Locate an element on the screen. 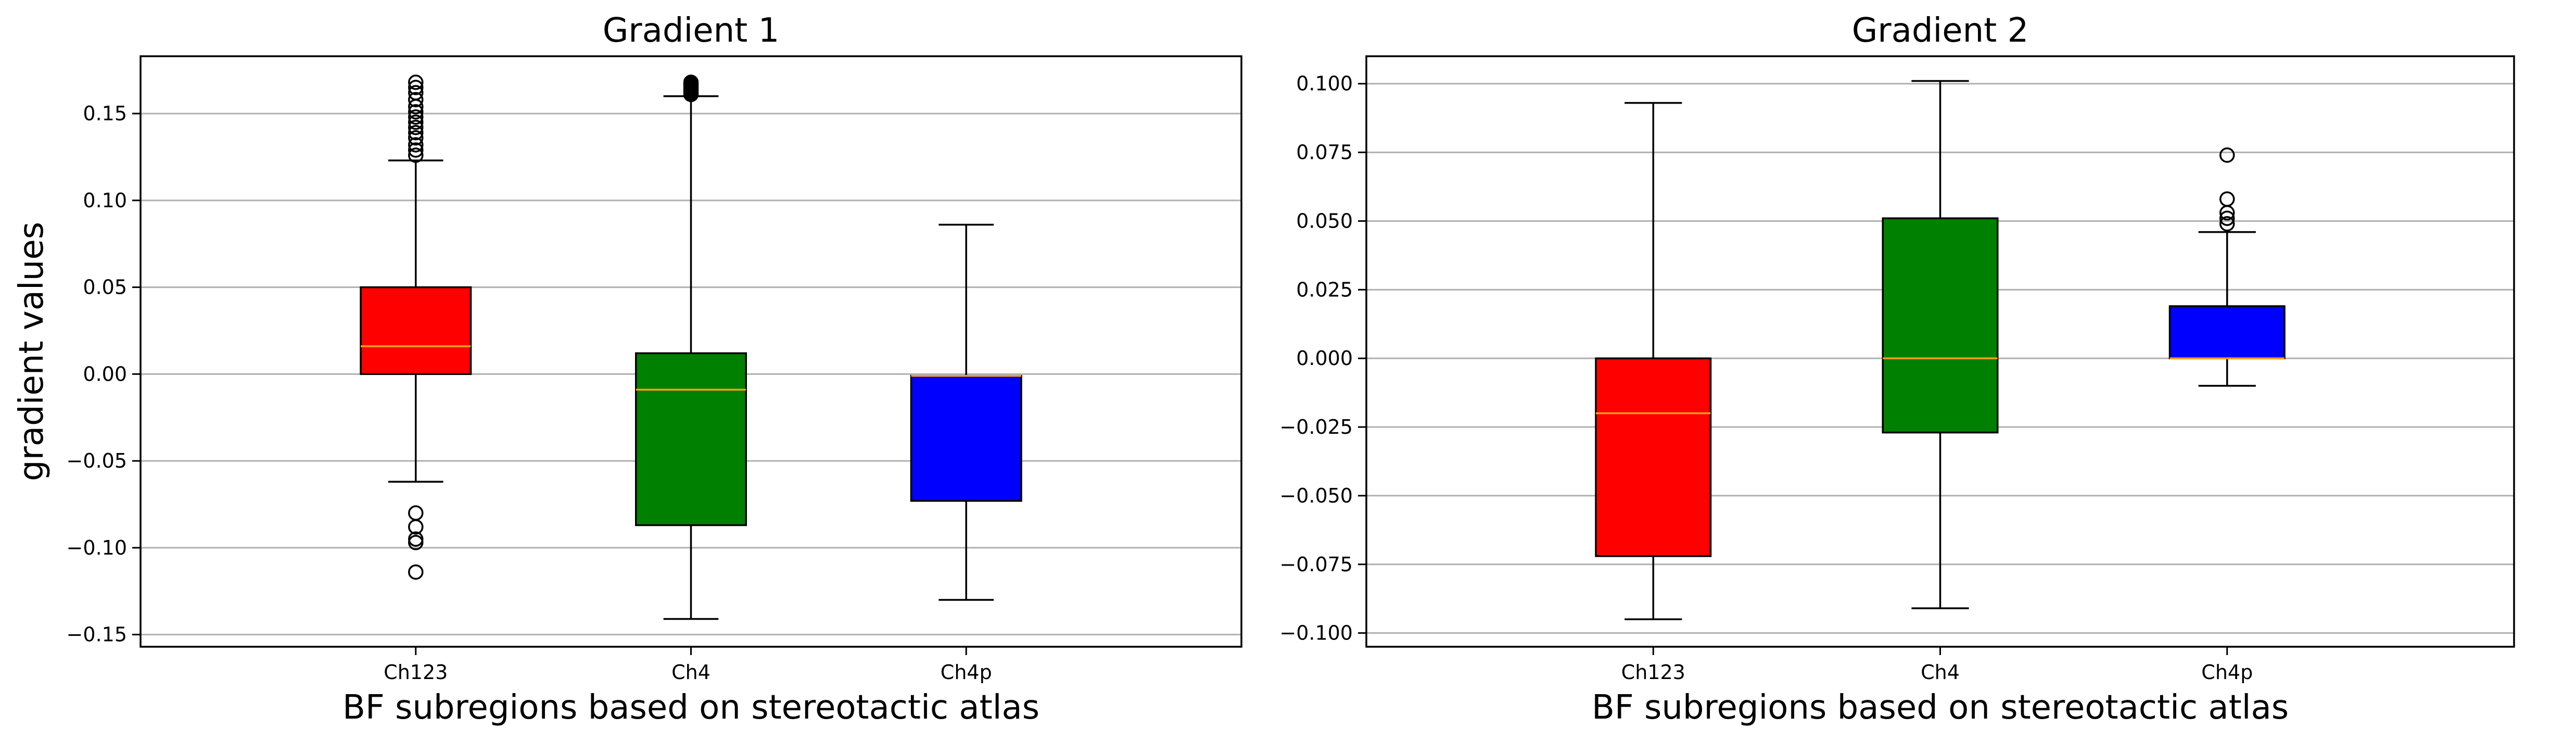  y-tick-label: −0.05 is located at coordinates (97, 461).